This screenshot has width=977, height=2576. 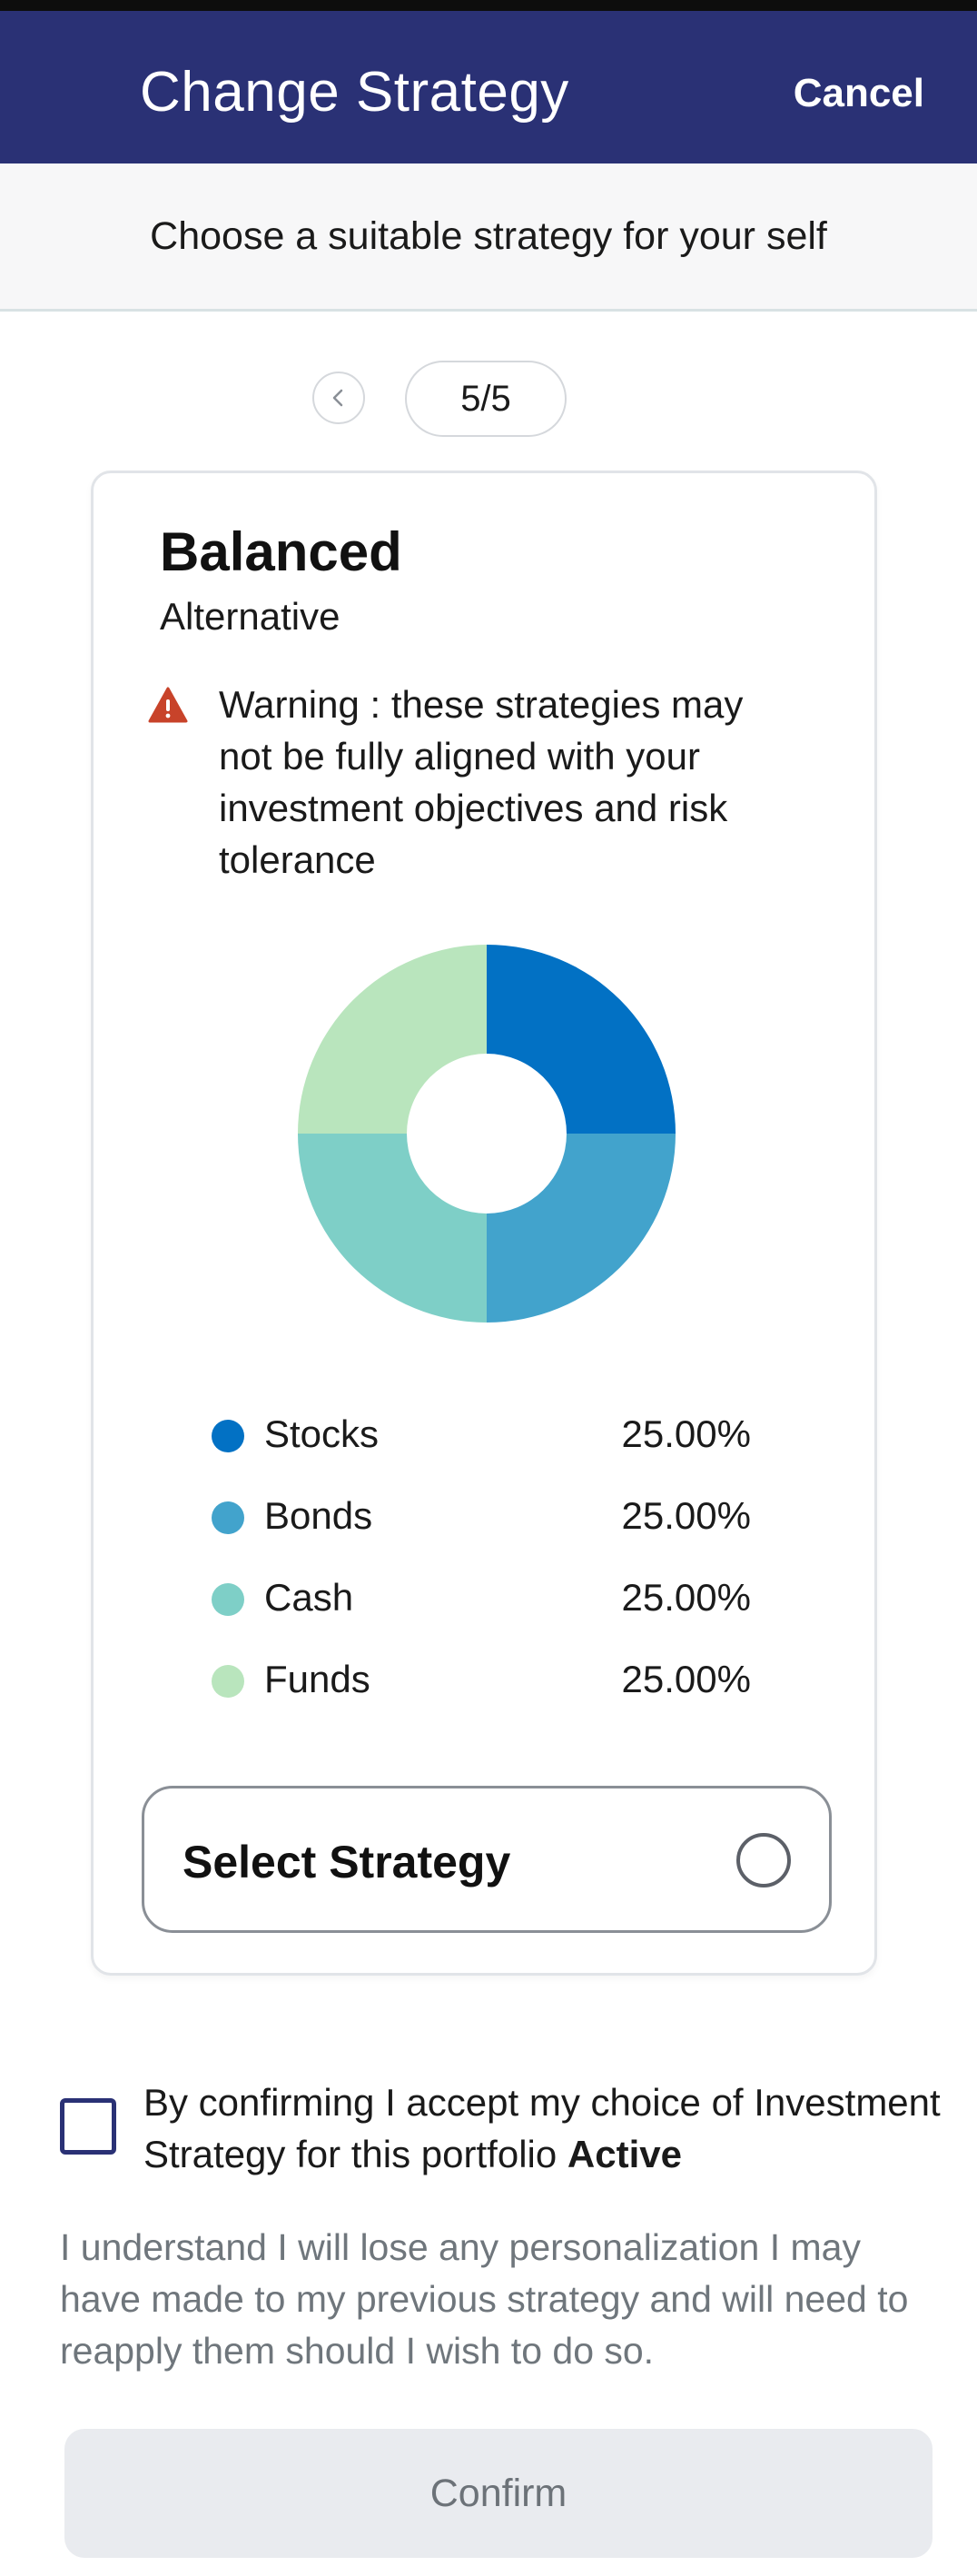 I want to click on legend-row-stocks: Stocks 25.00%, so click(x=493, y=1433).